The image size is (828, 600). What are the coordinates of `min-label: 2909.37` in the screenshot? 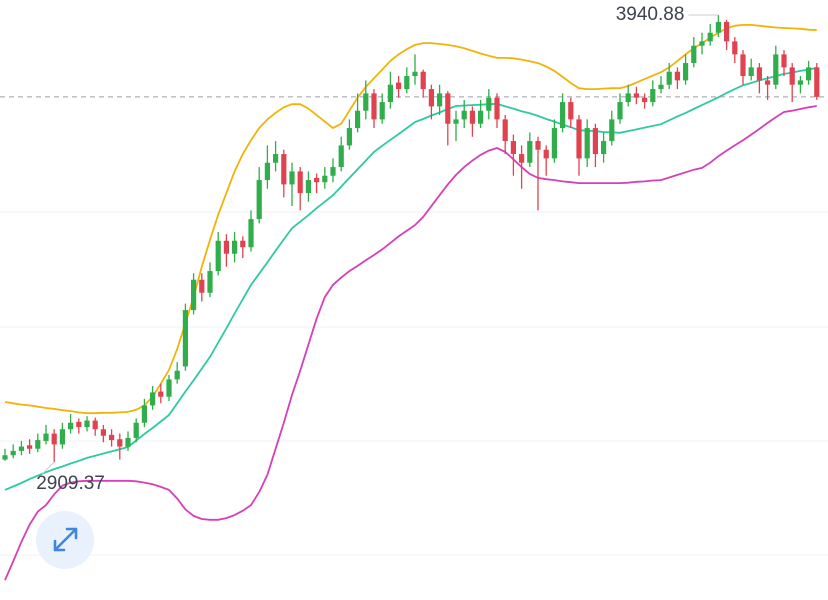 It's located at (70, 483).